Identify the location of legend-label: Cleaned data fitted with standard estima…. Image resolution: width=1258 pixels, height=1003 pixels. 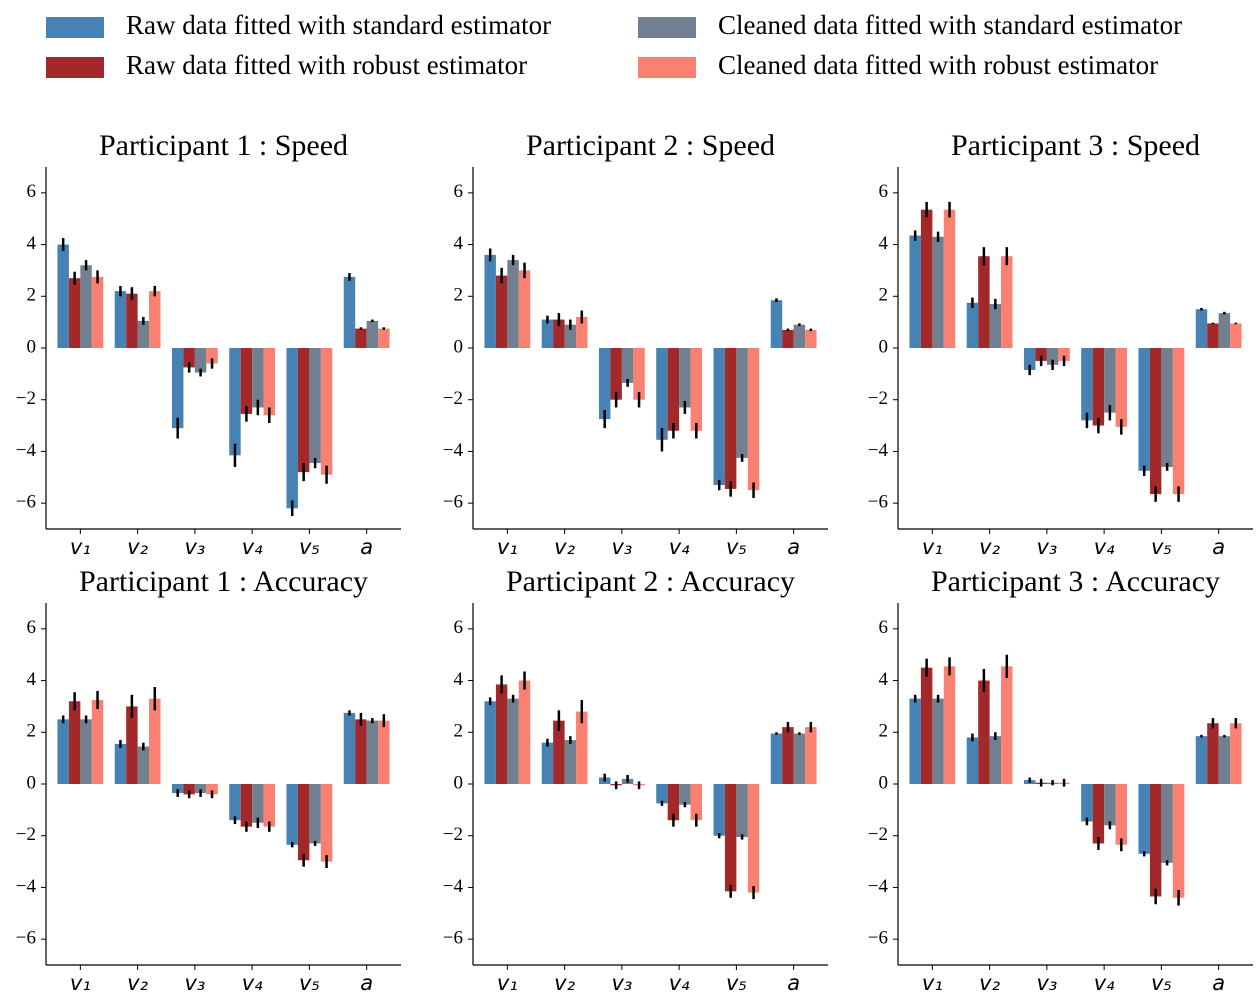
(950, 25).